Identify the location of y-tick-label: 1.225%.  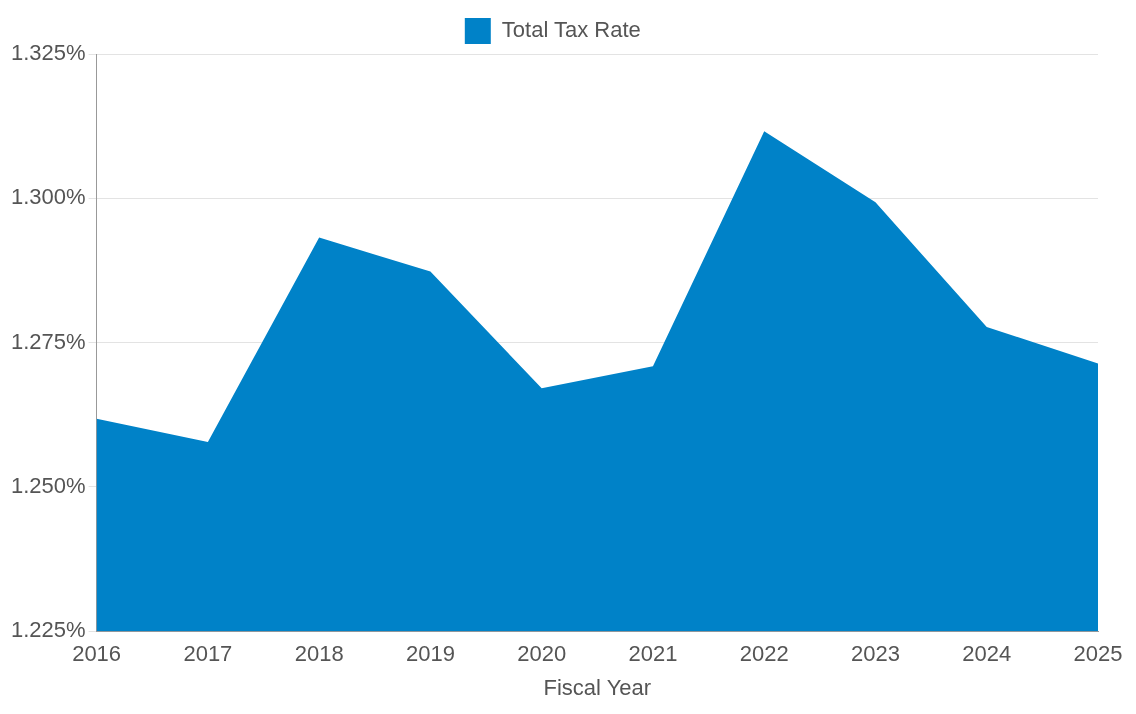
(48, 630).